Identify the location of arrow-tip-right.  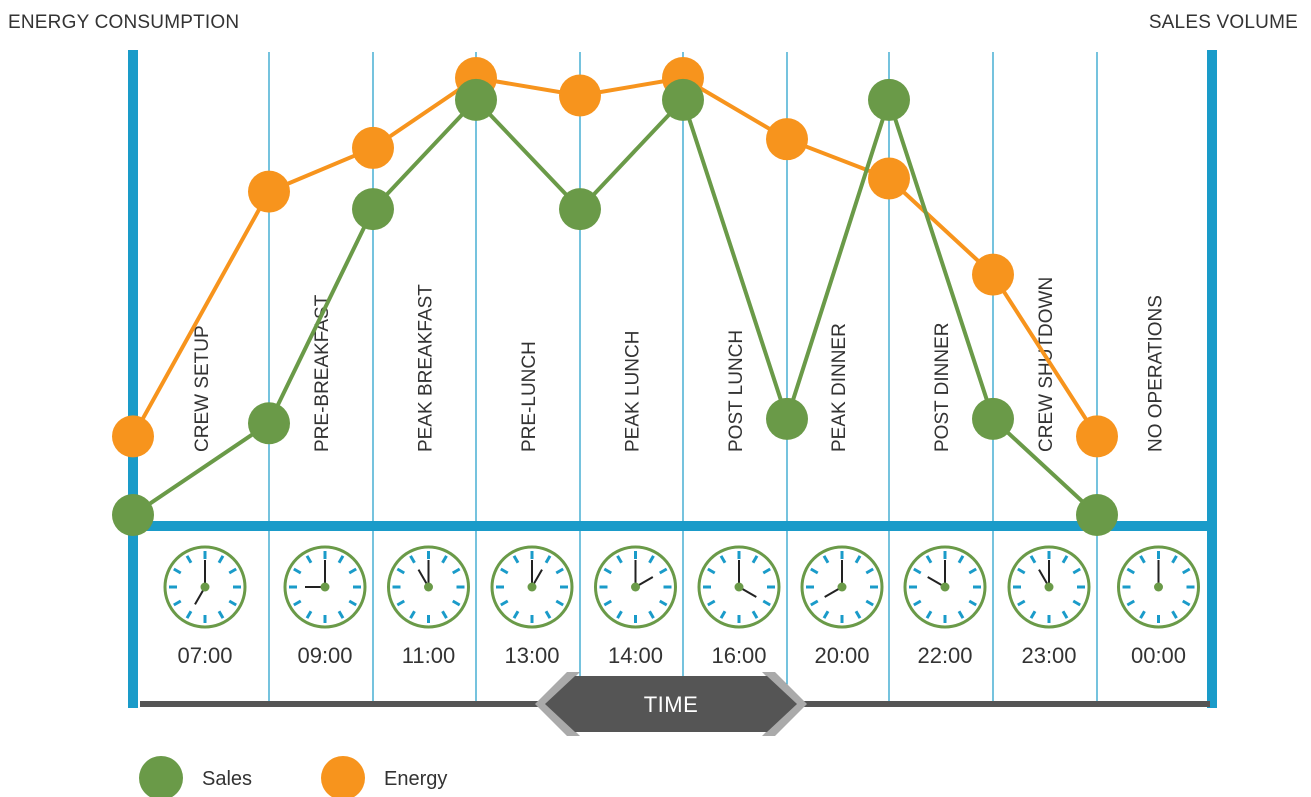
(784, 704).